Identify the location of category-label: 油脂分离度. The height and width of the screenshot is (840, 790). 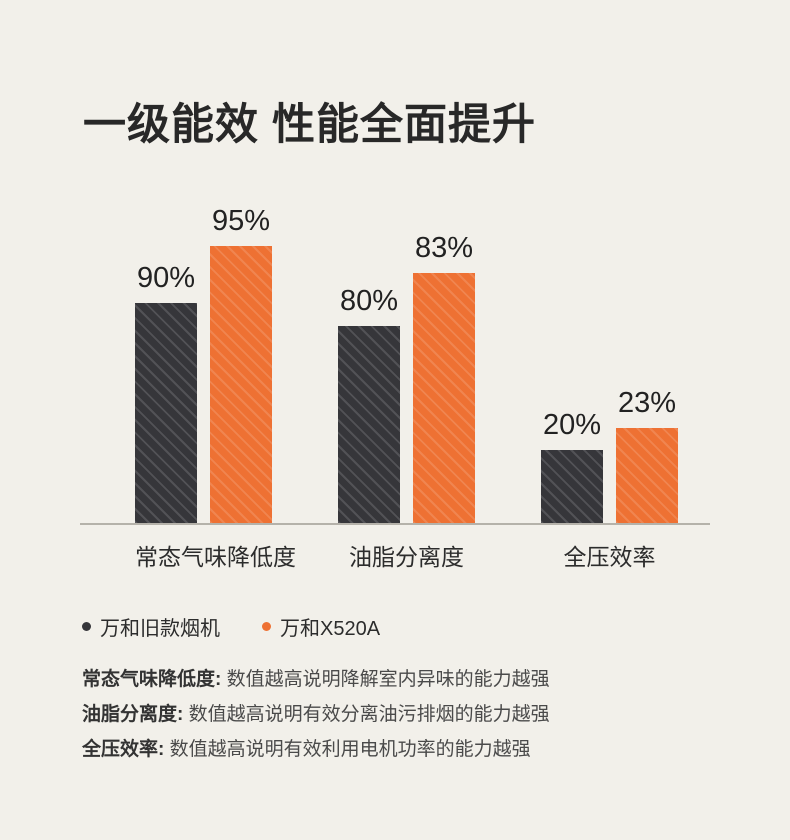
(406, 557).